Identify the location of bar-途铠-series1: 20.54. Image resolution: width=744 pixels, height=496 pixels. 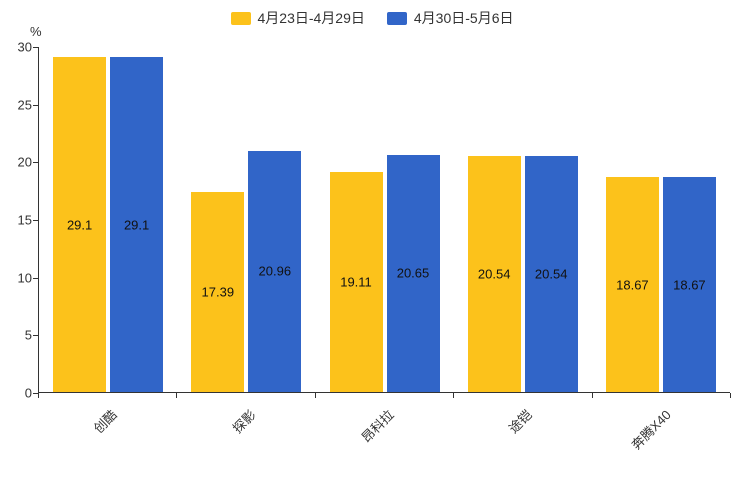
(494, 273).